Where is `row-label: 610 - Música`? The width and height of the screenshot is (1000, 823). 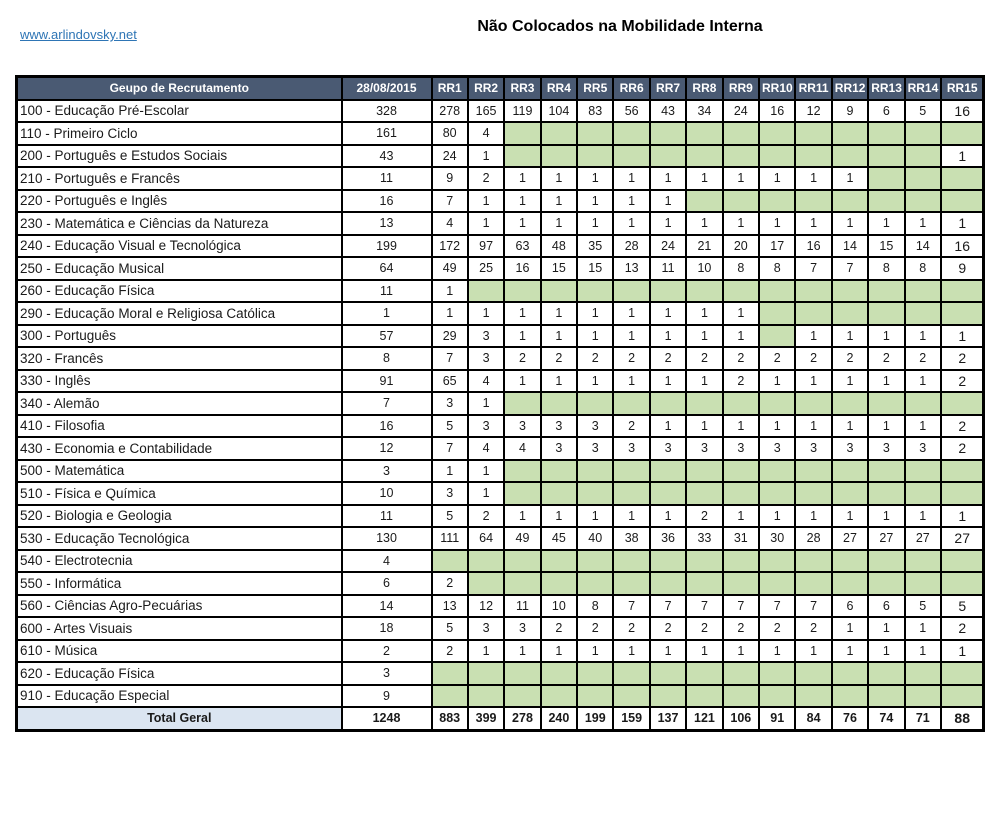 row-label: 610 - Música is located at coordinates (179, 650).